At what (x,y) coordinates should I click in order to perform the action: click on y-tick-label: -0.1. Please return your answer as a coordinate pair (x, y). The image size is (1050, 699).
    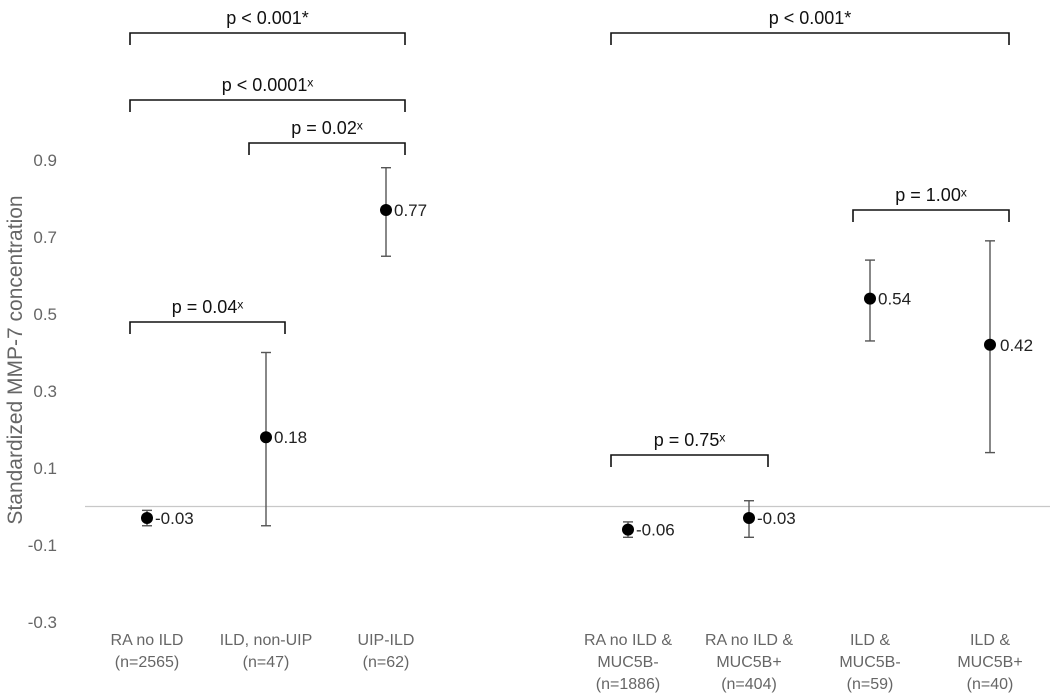
    Looking at the image, I should click on (42, 545).